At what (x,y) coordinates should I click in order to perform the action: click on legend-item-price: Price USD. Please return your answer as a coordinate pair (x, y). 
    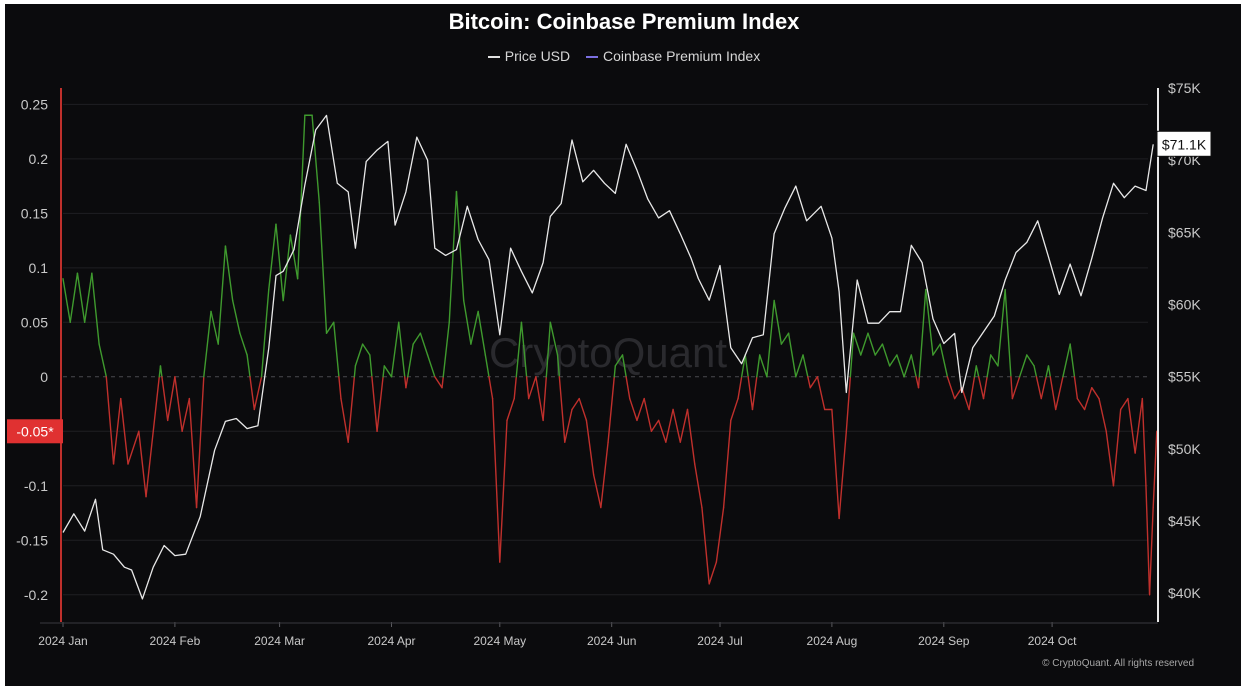
    Looking at the image, I should click on (528, 56).